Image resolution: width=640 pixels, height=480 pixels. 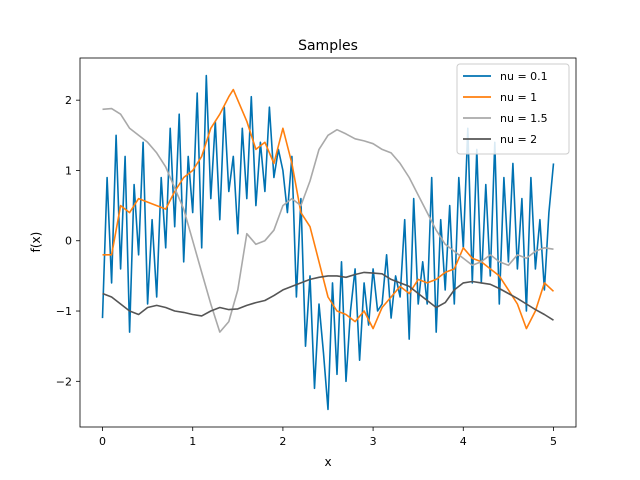 What do you see at coordinates (192, 441) in the screenshot?
I see `x-tick-label: 1` at bounding box center [192, 441].